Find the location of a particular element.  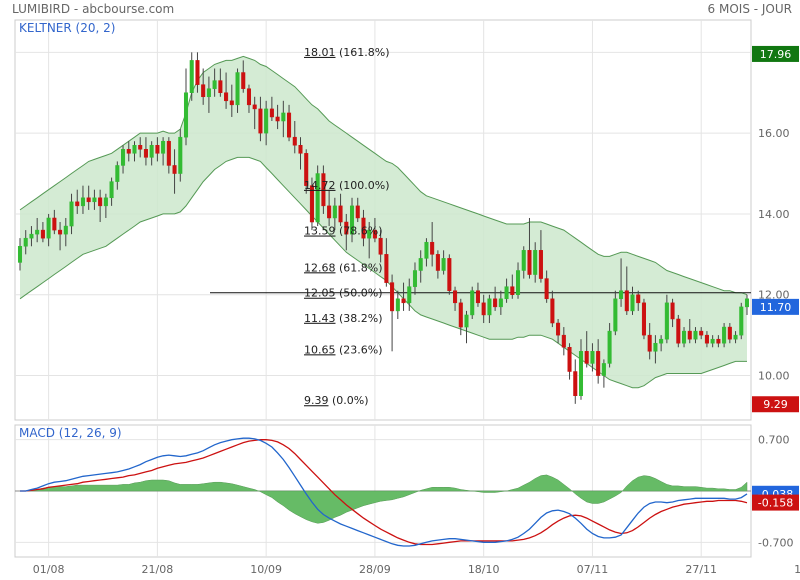

fib-level-label: 9.39 (0.0%) is located at coordinates (336, 400).